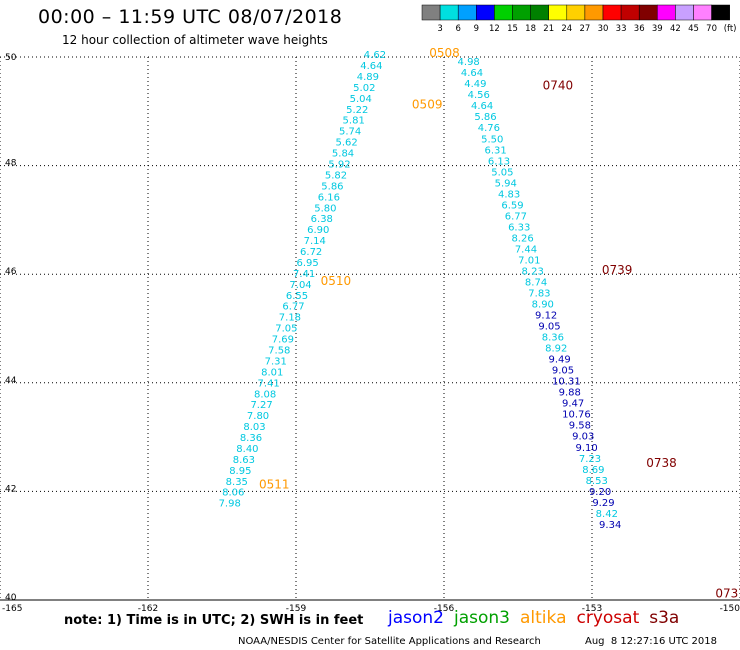 The height and width of the screenshot is (650, 740). I want to click on wave-height-label: 8.40, so click(247, 449).